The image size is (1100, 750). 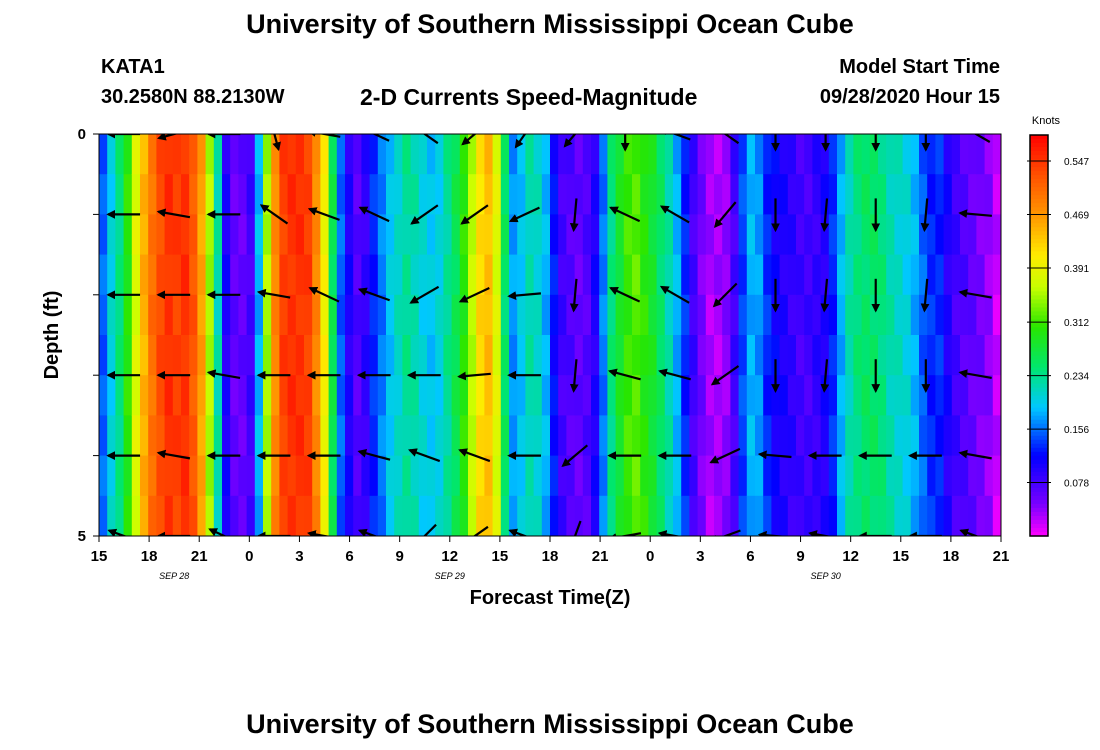 I want to click on x-tick-label: 3, so click(x=299, y=556).